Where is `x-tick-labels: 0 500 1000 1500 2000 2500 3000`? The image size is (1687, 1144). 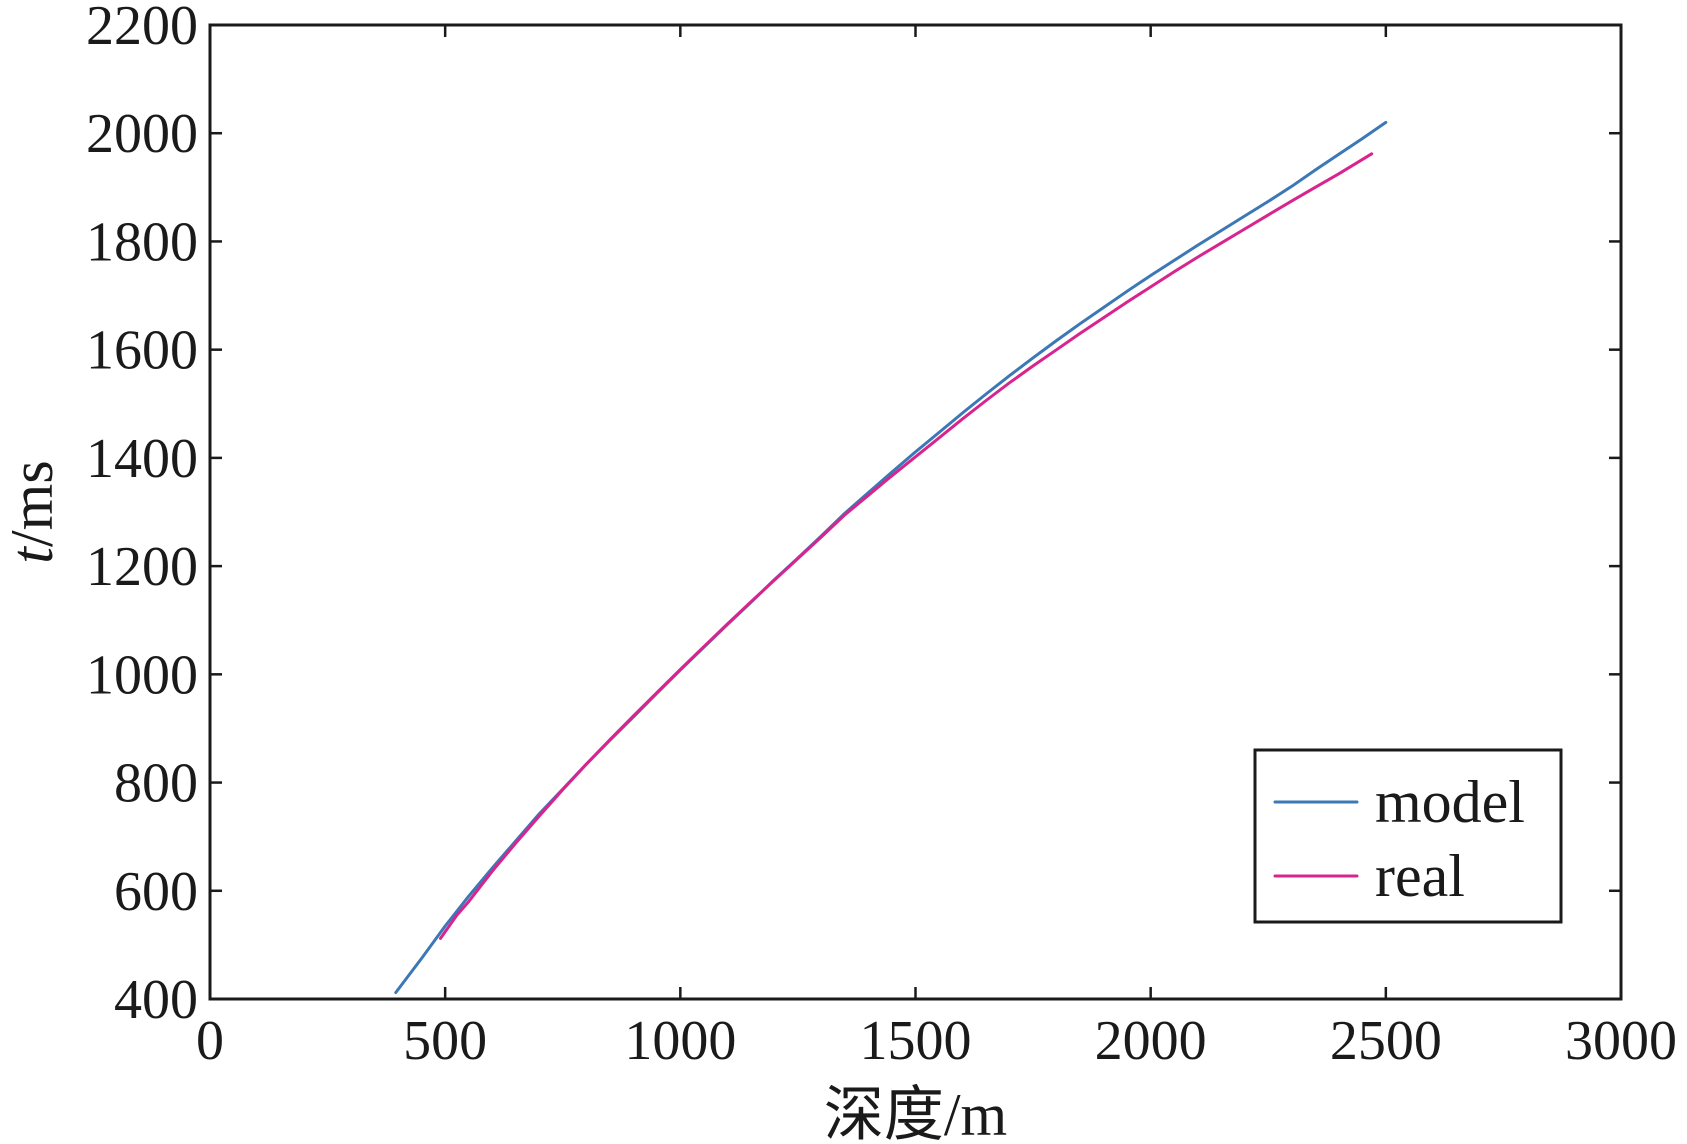 x-tick-labels: 0 500 1000 1500 2000 2500 3000 is located at coordinates (936, 1041).